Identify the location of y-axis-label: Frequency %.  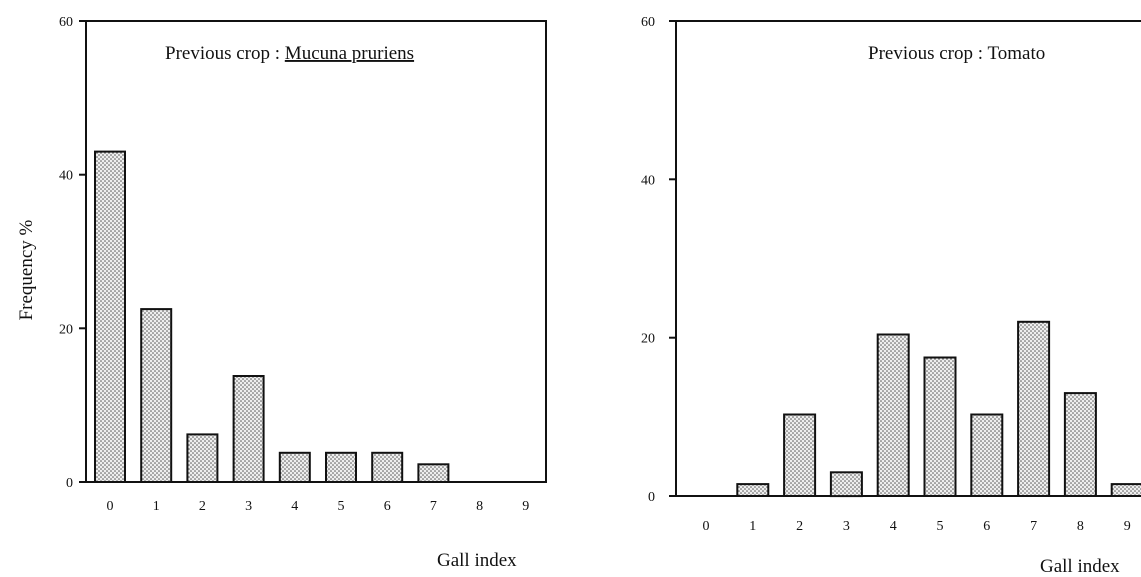
(26, 269).